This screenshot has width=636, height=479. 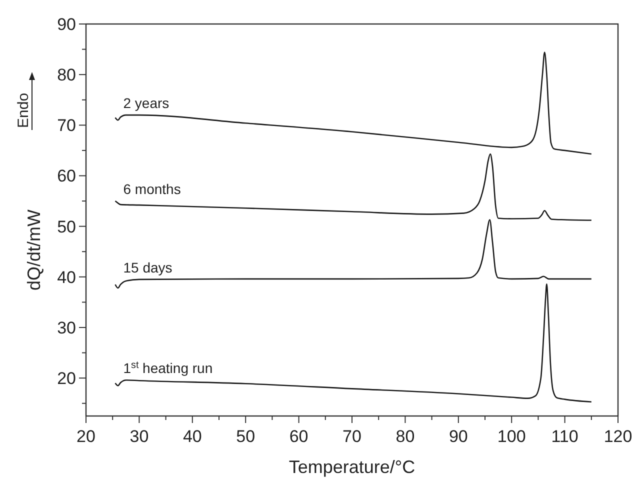 What do you see at coordinates (66, 277) in the screenshot?
I see `y-tick-label: 40` at bounding box center [66, 277].